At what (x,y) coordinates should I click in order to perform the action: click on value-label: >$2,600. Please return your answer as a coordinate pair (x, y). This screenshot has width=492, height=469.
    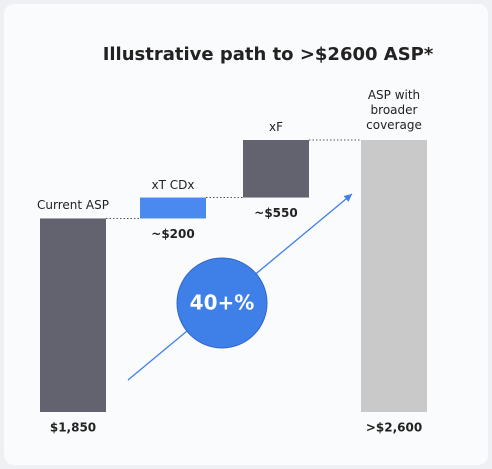
    Looking at the image, I should click on (394, 428).